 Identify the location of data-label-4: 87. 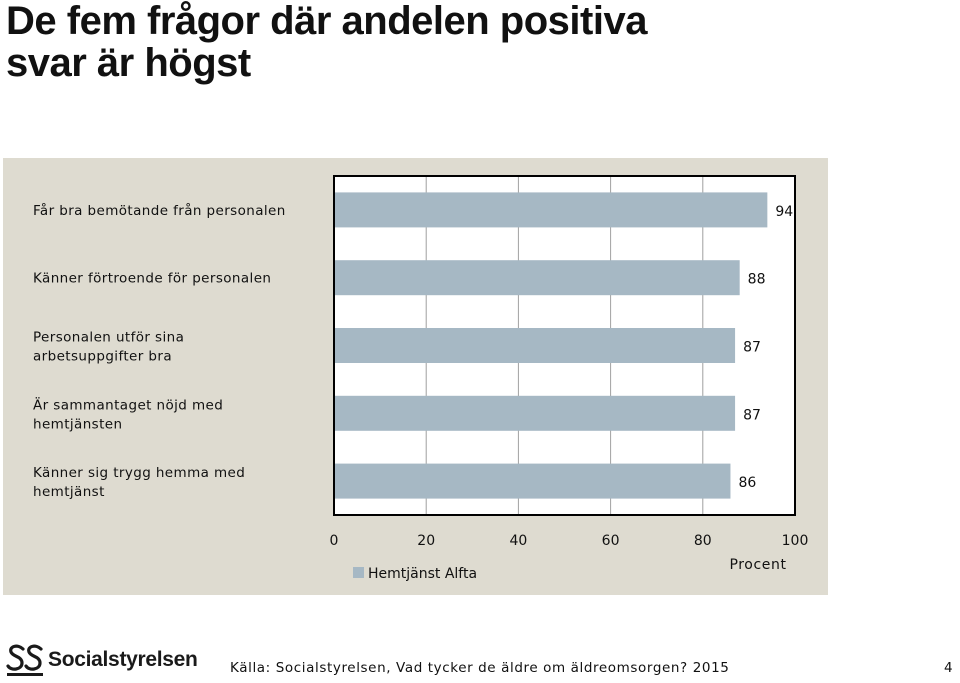
(752, 415).